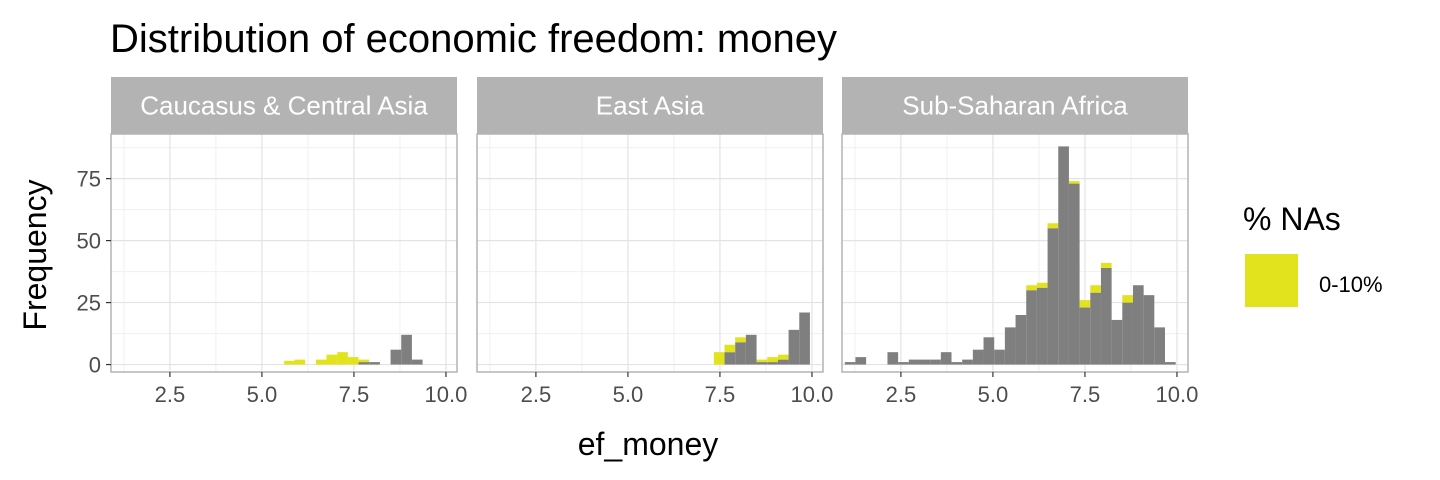  What do you see at coordinates (1313, 254) in the screenshot?
I see `legend: % NAs 0-10%` at bounding box center [1313, 254].